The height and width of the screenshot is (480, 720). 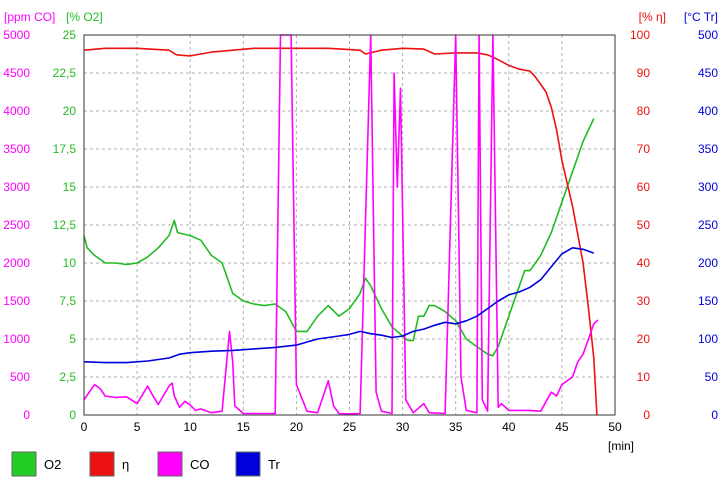 I want to click on x-tick-label: 20, so click(x=297, y=427).